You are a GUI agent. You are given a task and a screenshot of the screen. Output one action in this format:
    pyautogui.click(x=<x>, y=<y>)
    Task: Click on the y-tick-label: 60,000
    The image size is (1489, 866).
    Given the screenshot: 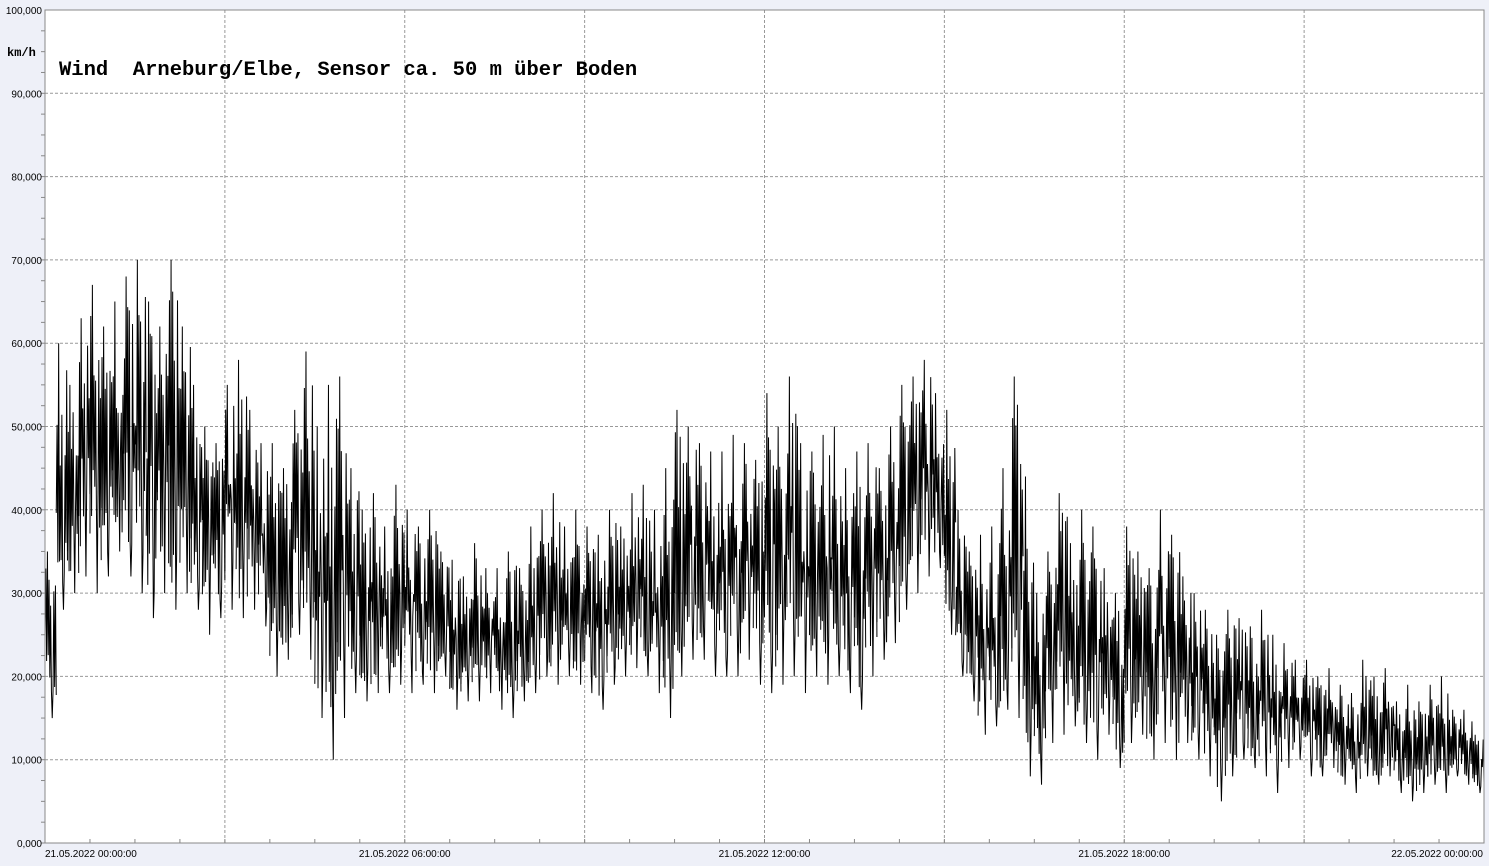 What is the action you would take?
    pyautogui.click(x=26, y=344)
    